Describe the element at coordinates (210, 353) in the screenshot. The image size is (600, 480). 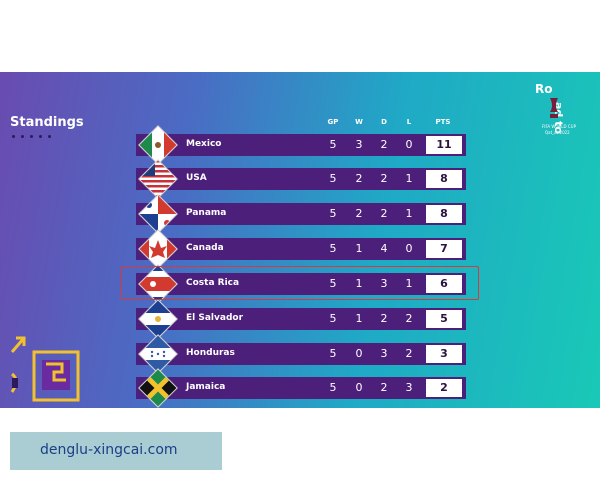
I see `team-name: Honduras` at that location.